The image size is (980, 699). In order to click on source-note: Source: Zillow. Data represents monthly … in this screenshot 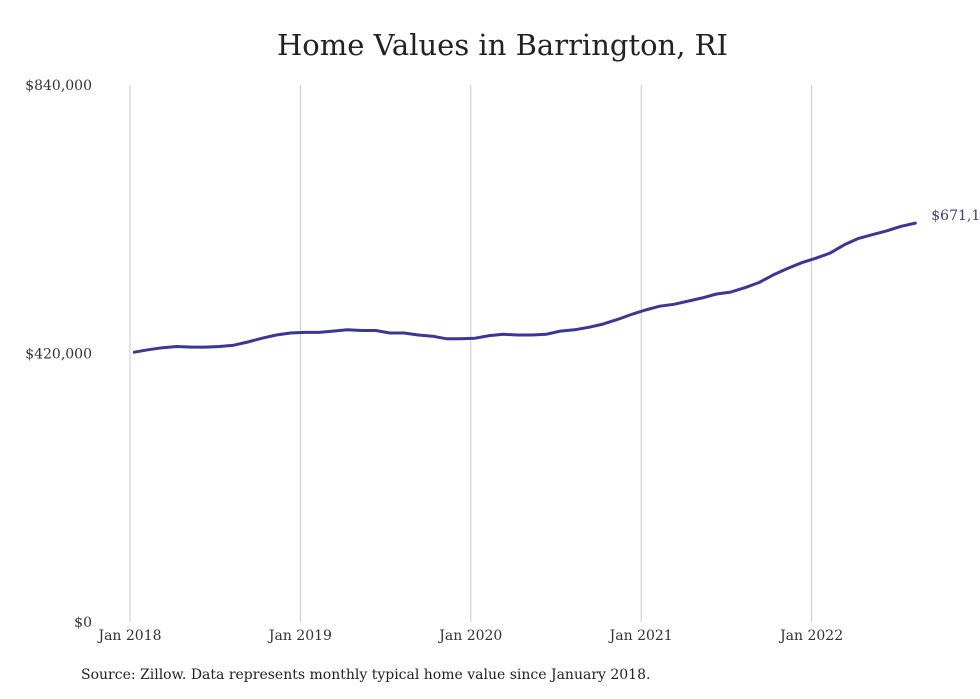, I will do `click(366, 675)`.